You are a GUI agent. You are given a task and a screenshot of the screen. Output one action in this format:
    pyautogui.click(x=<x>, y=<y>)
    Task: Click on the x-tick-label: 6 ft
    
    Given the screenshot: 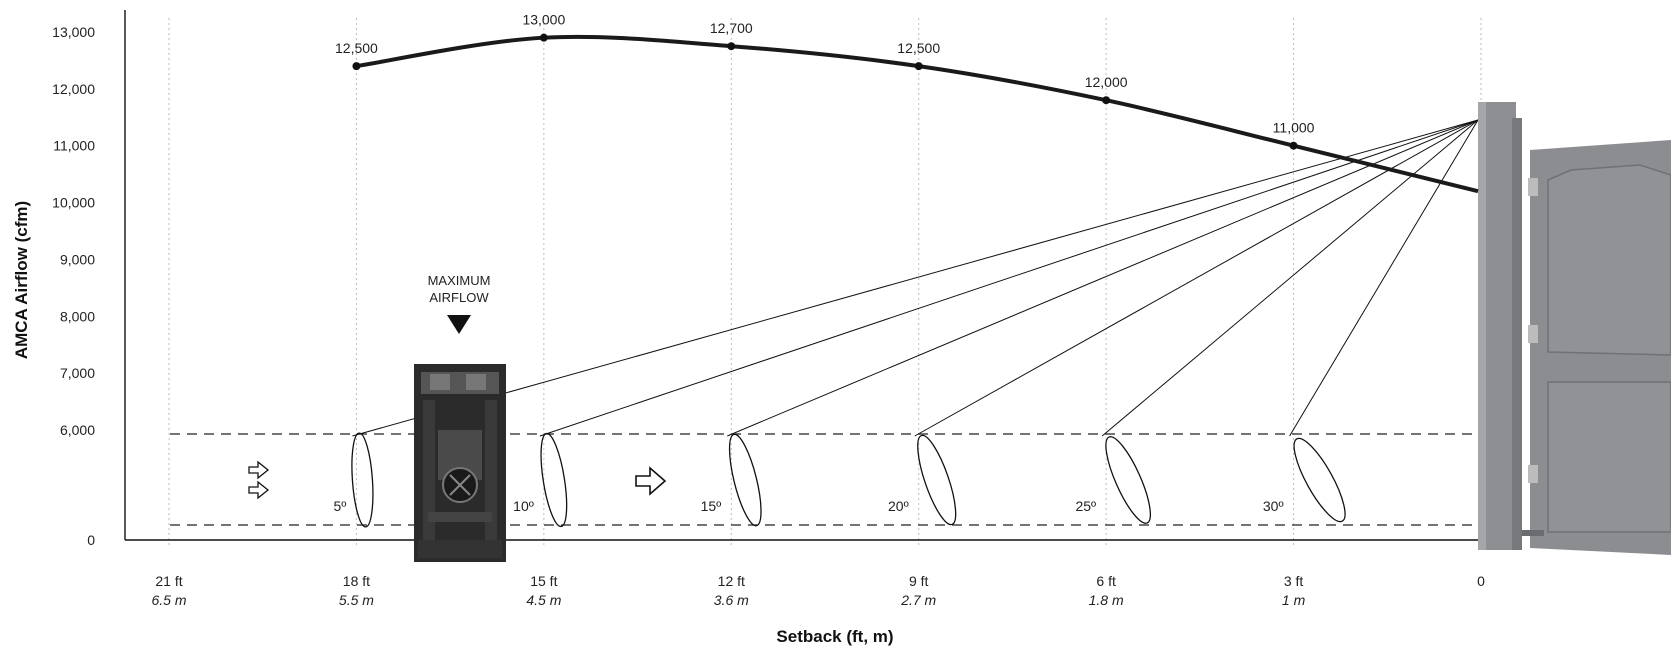 What is the action you would take?
    pyautogui.click(x=1106, y=581)
    